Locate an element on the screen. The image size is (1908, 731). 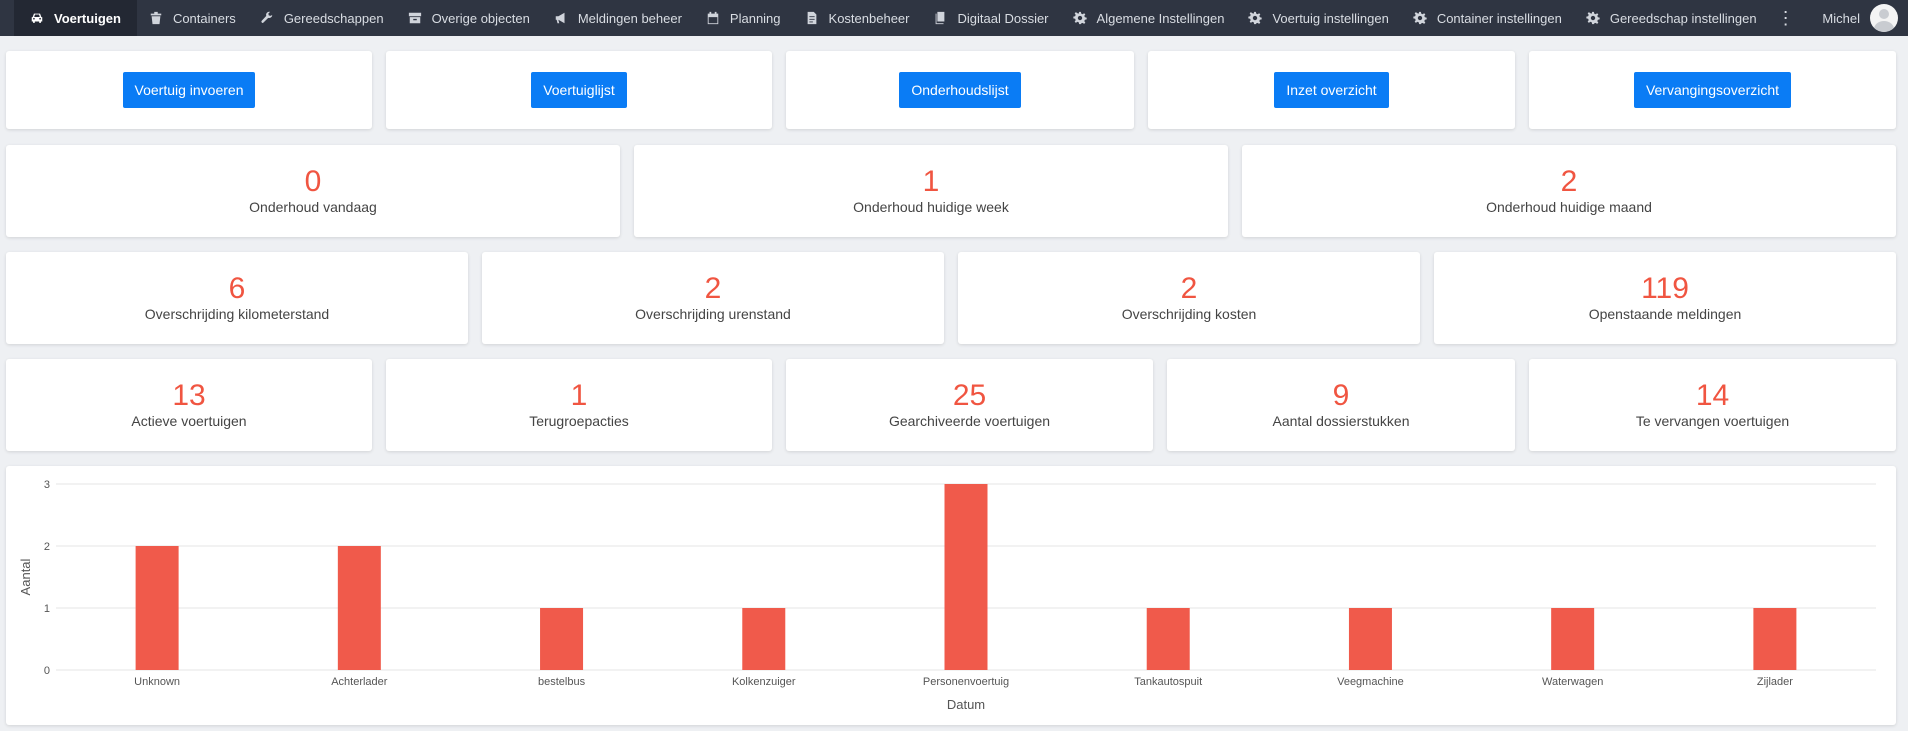
stat-card: 13 Actieve voertuigen is located at coordinates (189, 405).